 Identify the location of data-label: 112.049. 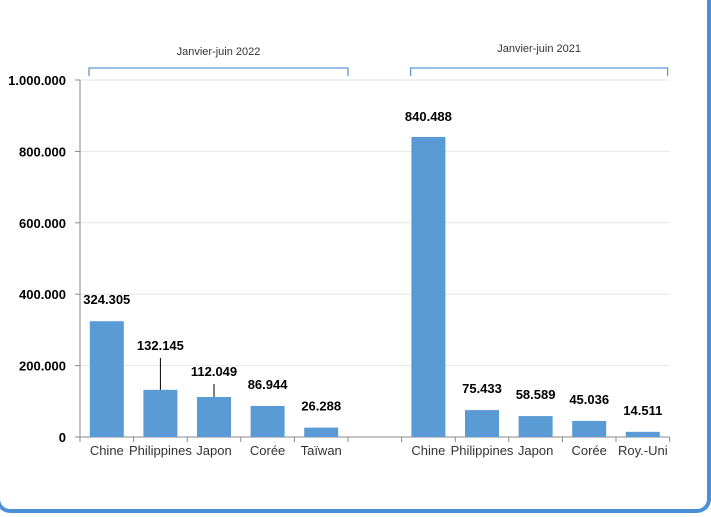
(214, 371).